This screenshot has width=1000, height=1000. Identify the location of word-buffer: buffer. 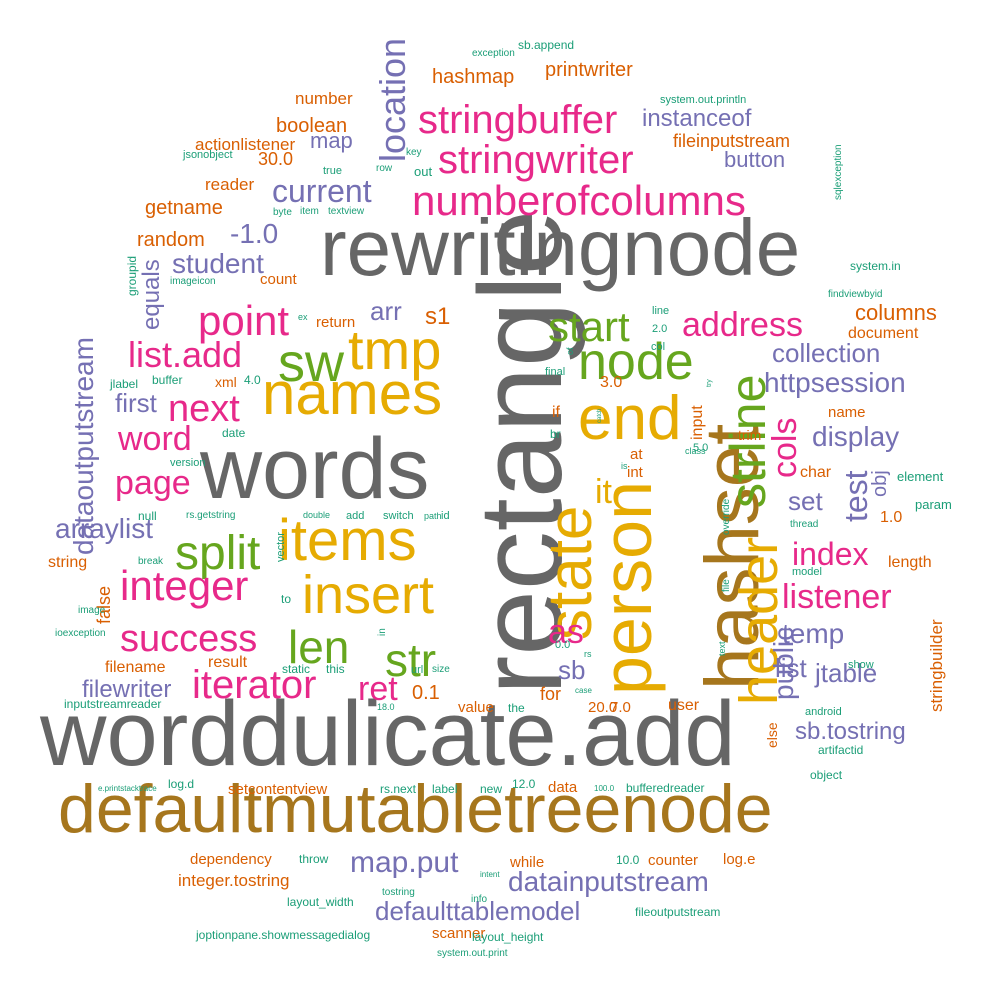
(167, 380).